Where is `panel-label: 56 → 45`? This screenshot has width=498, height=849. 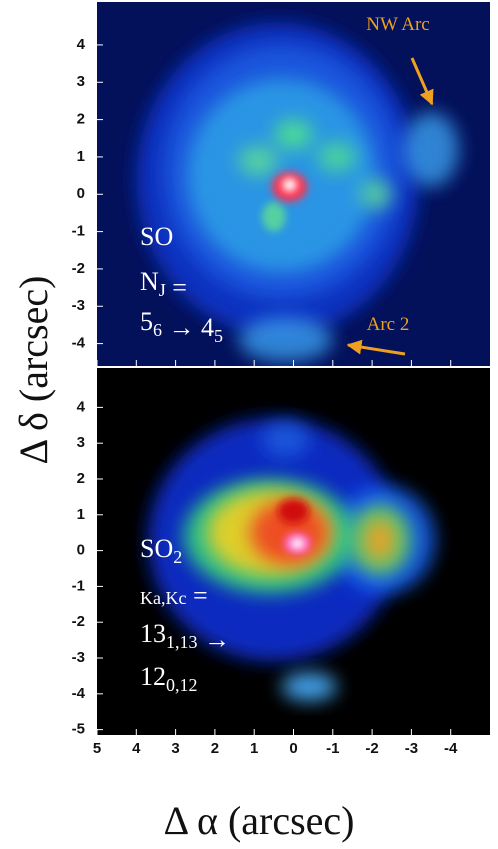
panel-label: 56 → 45 is located at coordinates (181, 326).